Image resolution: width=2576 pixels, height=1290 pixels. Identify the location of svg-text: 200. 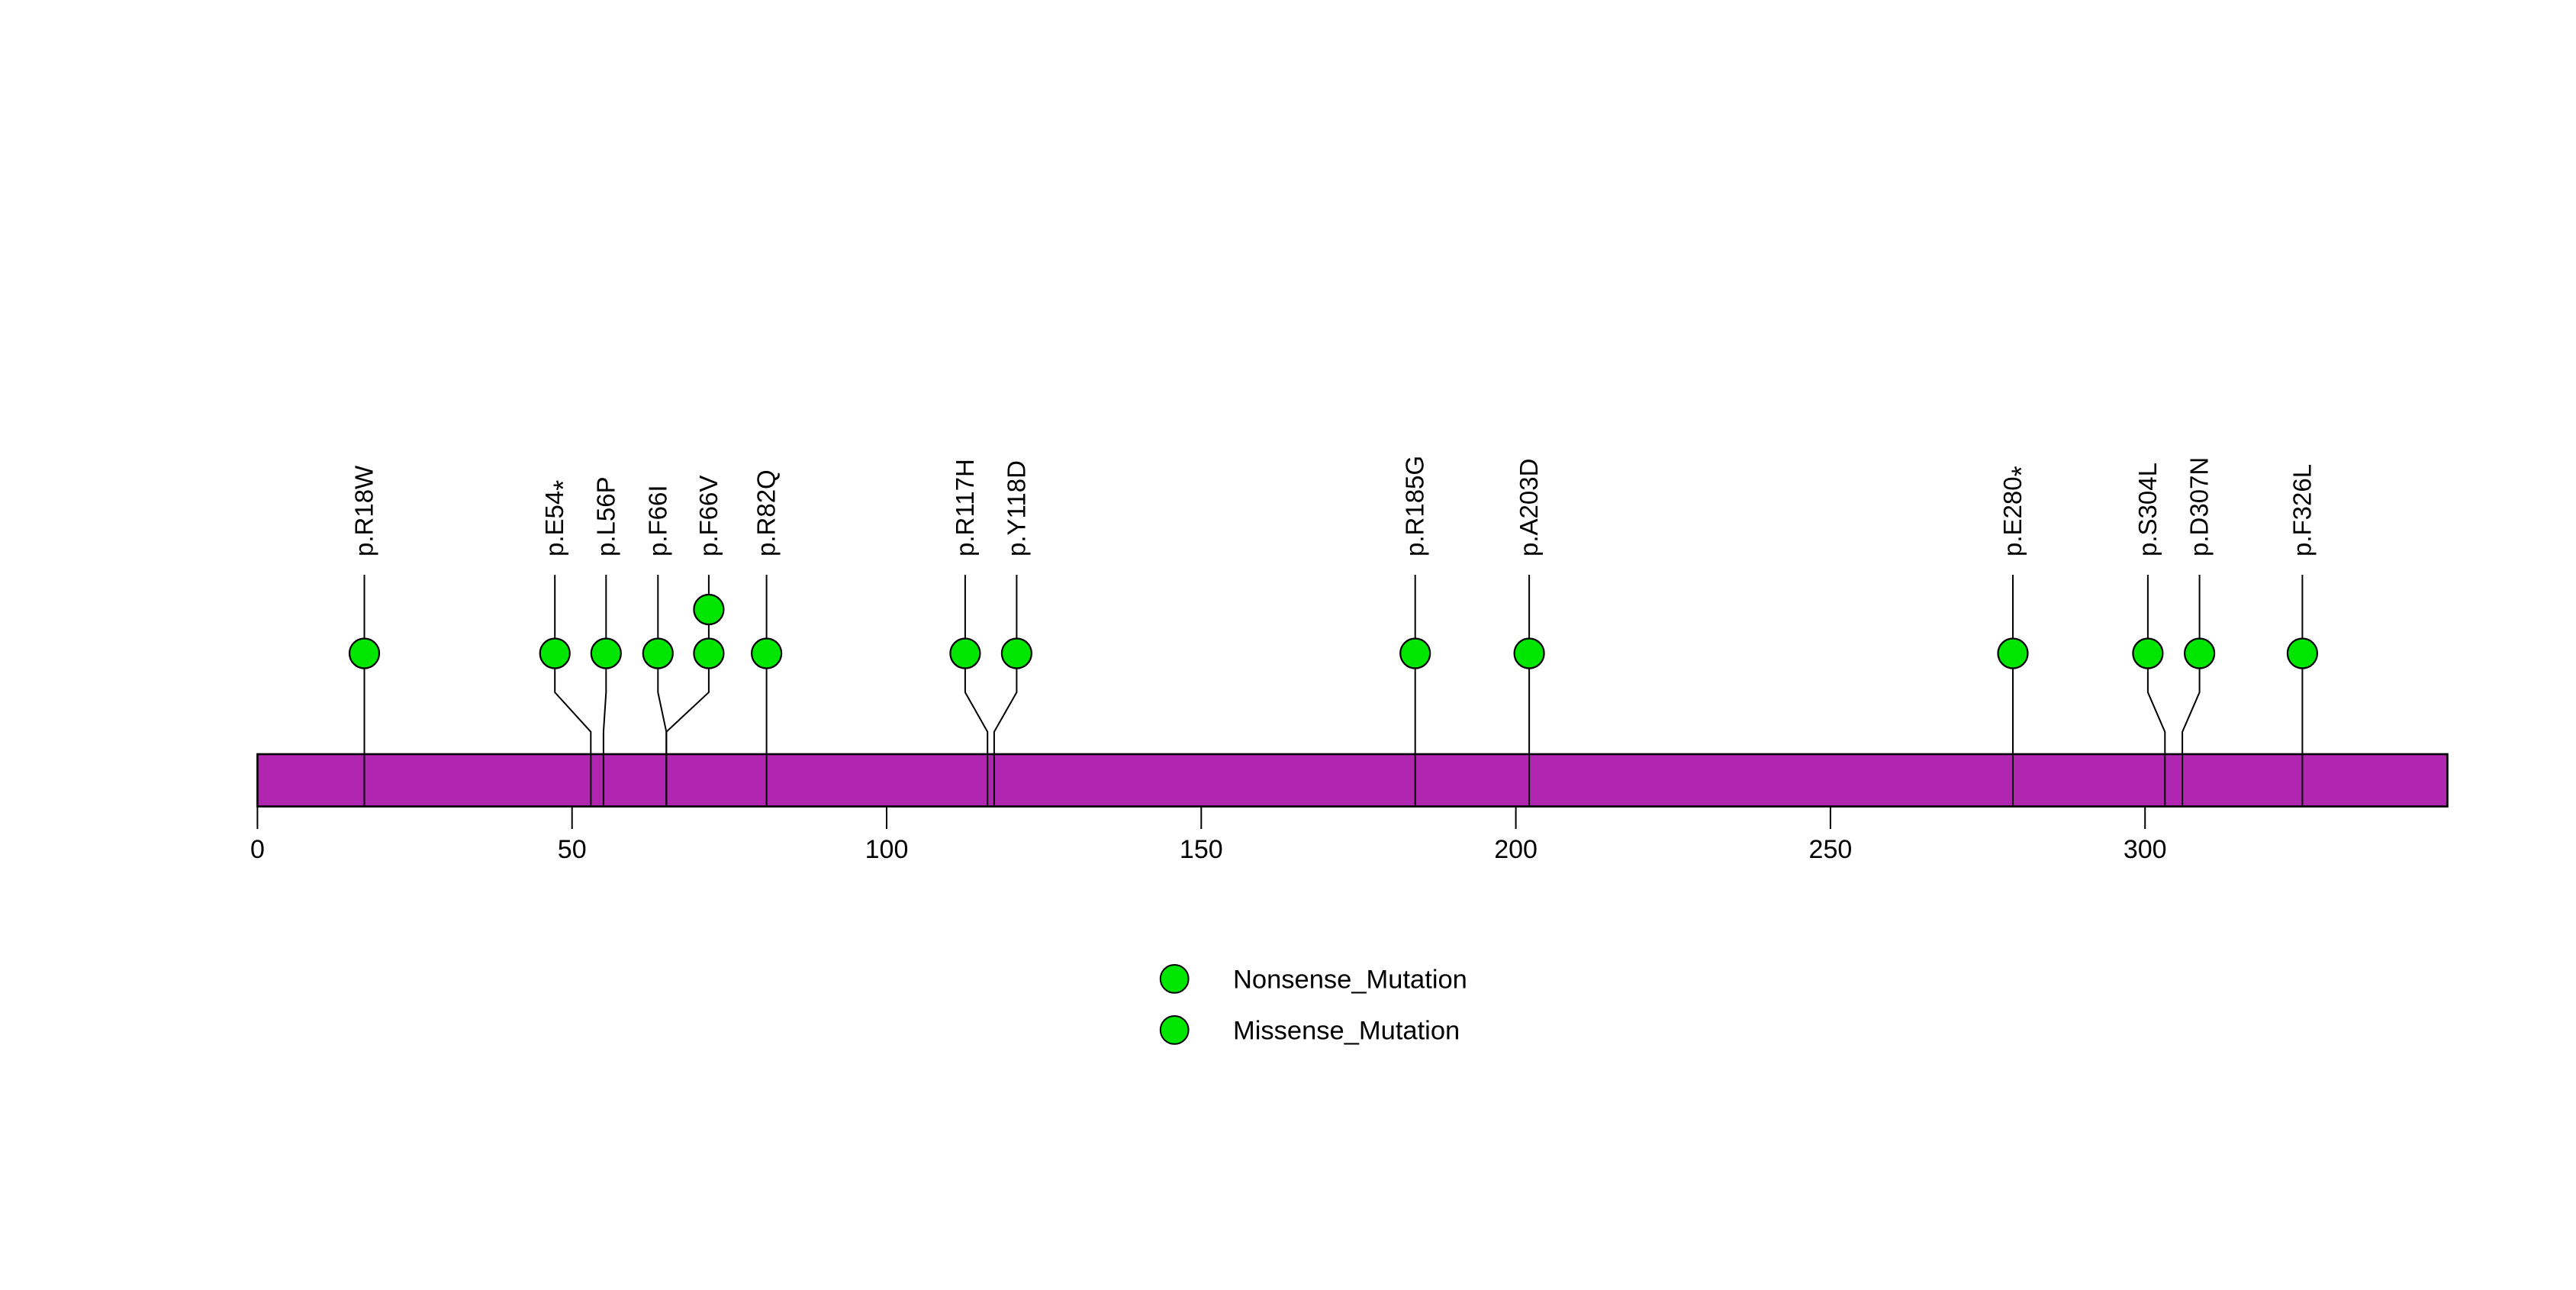
(1516, 850).